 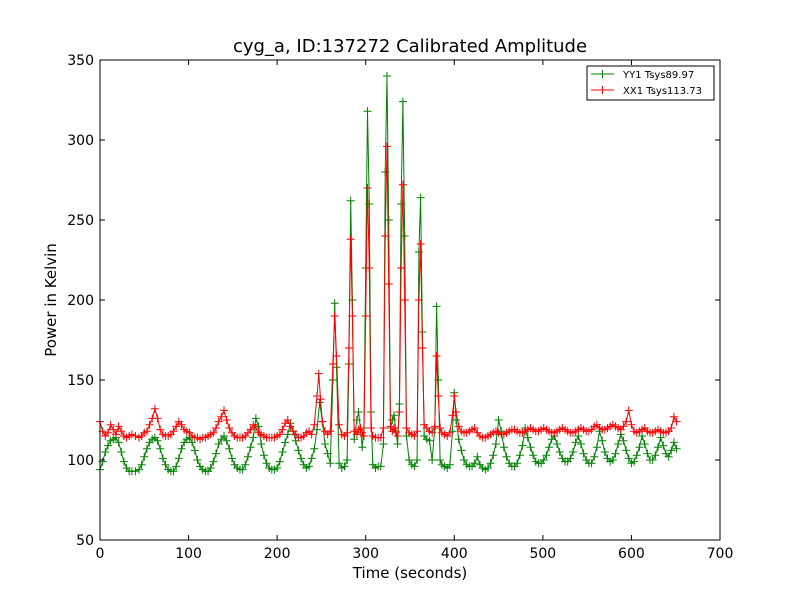 I want to click on x-tick-label: 500, so click(x=542, y=554).